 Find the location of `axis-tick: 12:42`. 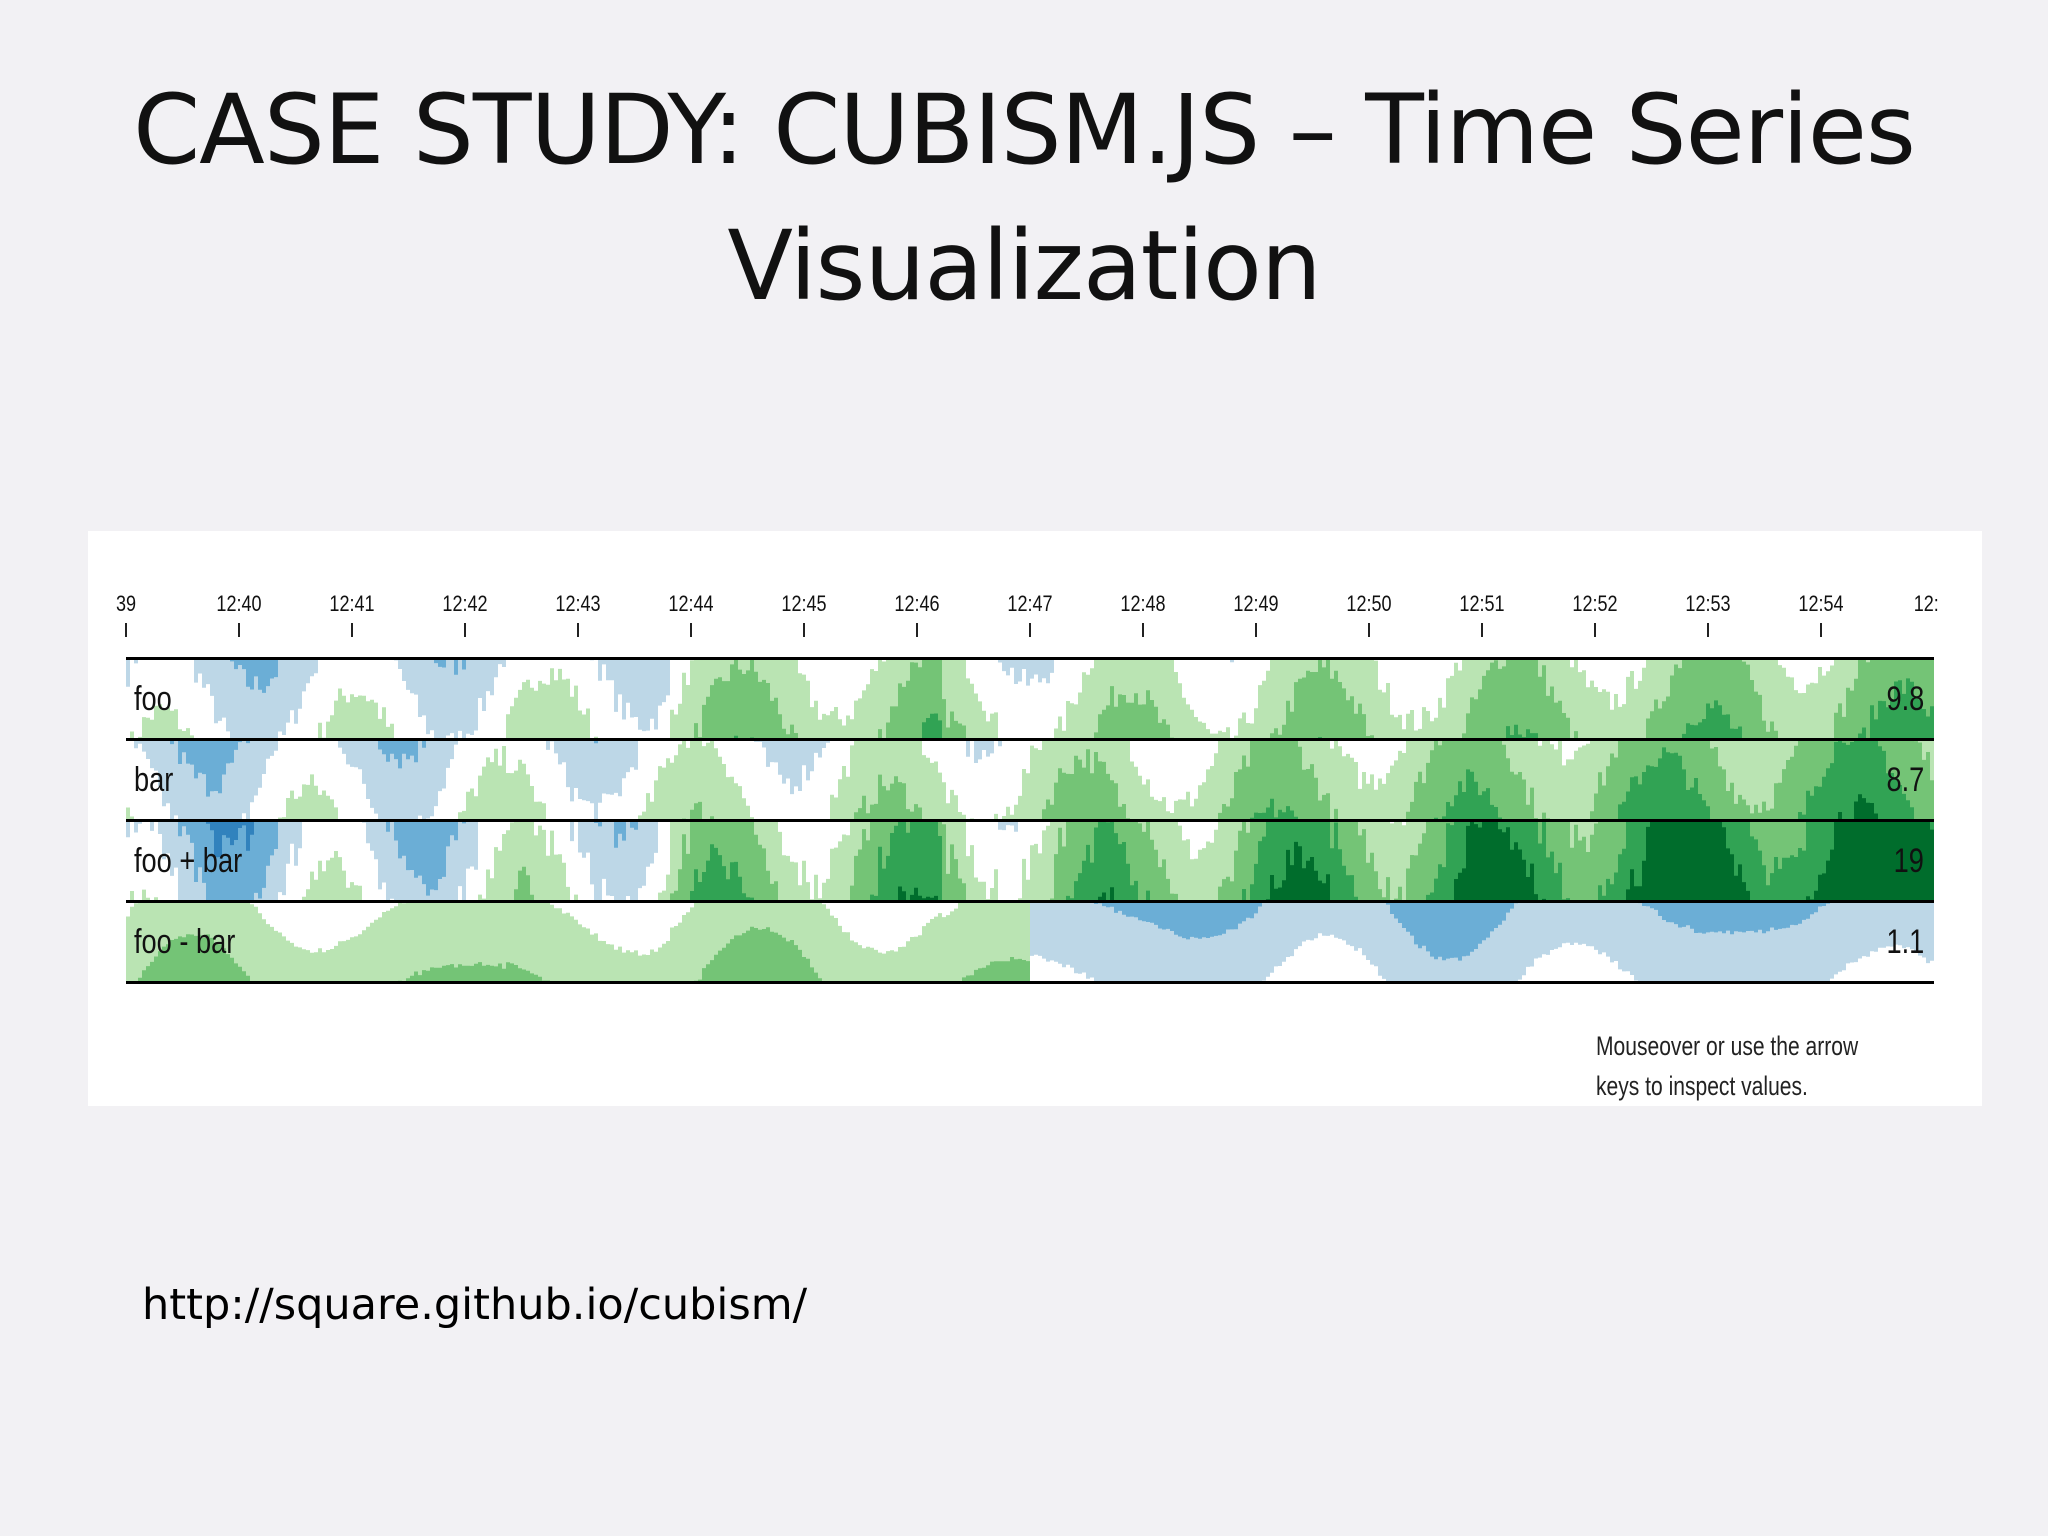

axis-tick: 12:42 is located at coordinates (465, 614).